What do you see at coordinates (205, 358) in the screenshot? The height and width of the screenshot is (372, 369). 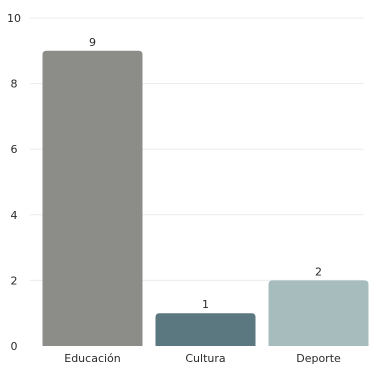 I see `x-category-label-1: Cultura` at bounding box center [205, 358].